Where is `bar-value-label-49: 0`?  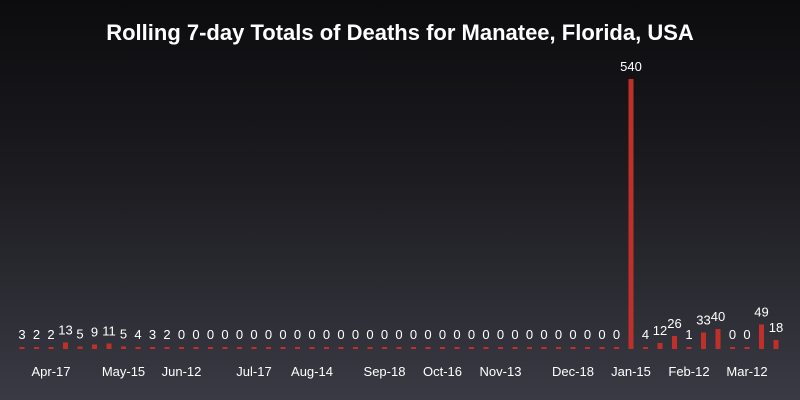
bar-value-label-49: 0 is located at coordinates (732, 334).